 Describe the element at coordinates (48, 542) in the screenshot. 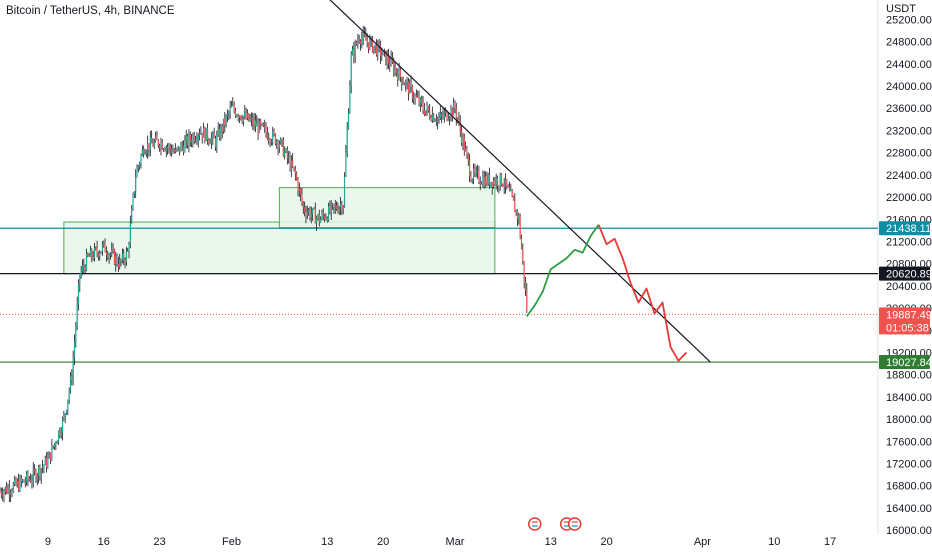

I see `x-tick-label: 9` at that location.